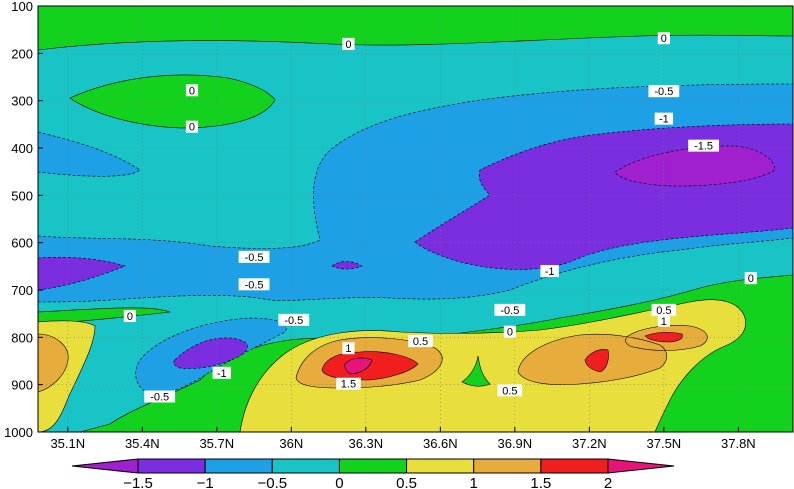 The height and width of the screenshot is (489, 794). What do you see at coordinates (216, 443) in the screenshot?
I see `x-tick-label: 35.7N` at bounding box center [216, 443].